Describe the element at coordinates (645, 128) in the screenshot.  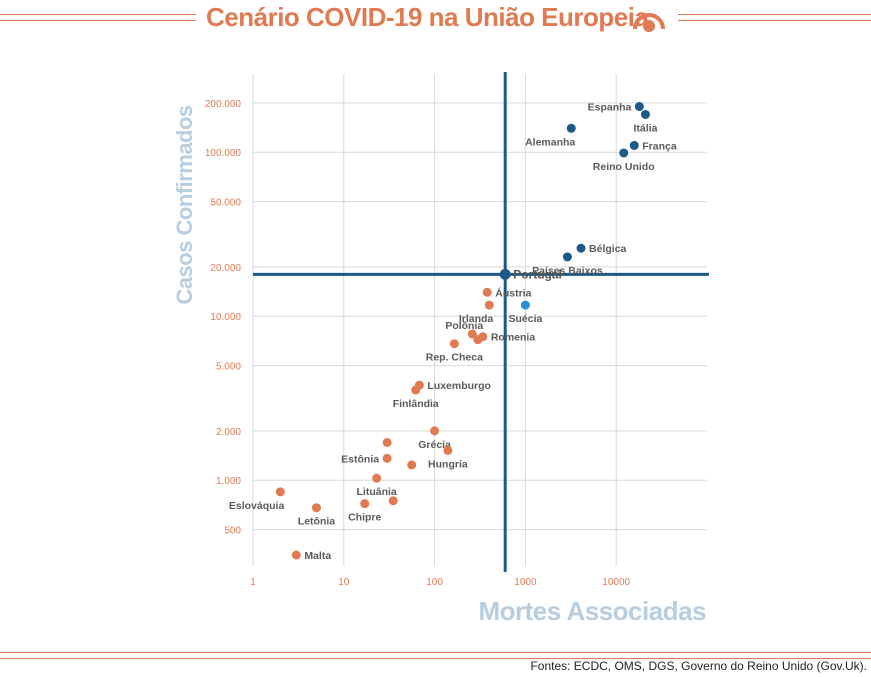
I see `point-label: Itália` at that location.